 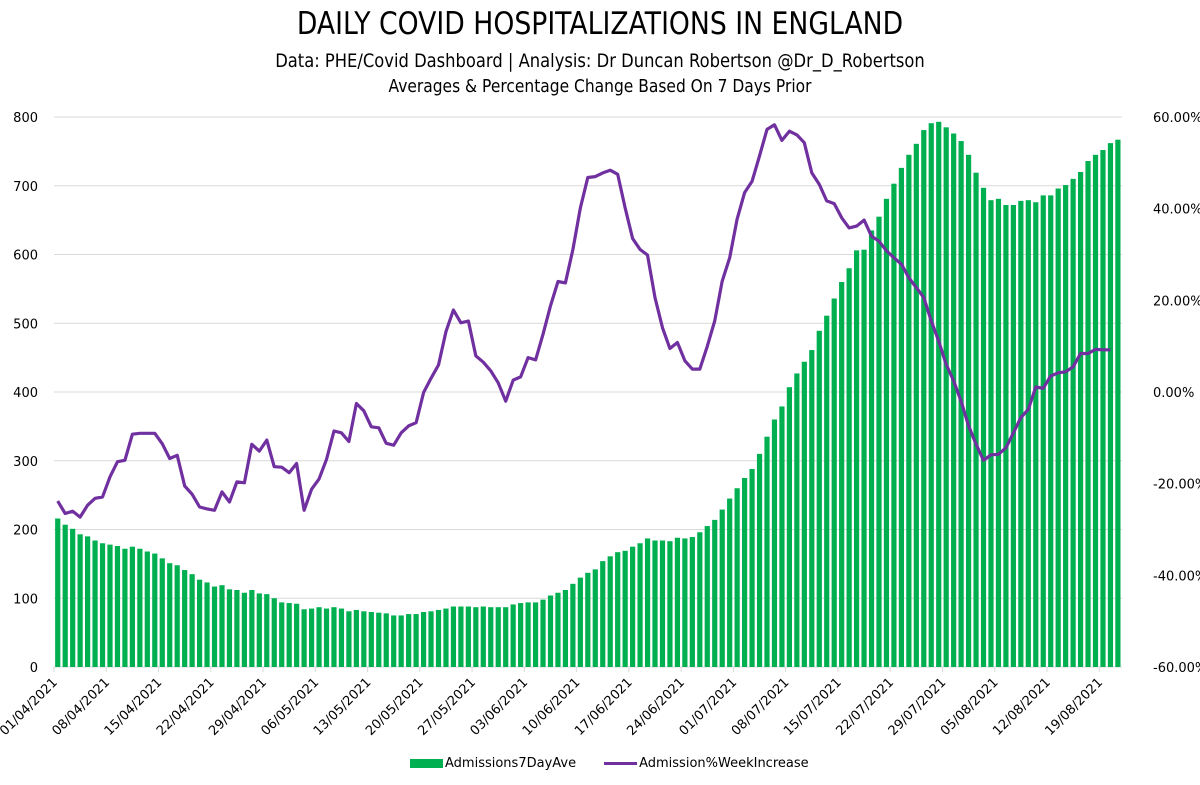 What do you see at coordinates (1173, 393) in the screenshot?
I see `y-right-tick-label: 0.00%` at bounding box center [1173, 393].